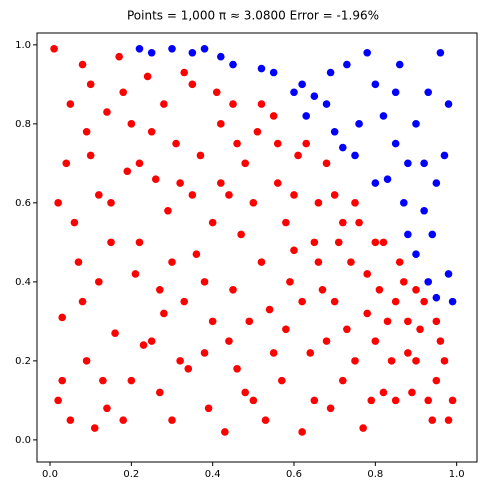 The width and height of the screenshot is (483, 484). I want to click on y-tick-label: 0.6, so click(23, 203).